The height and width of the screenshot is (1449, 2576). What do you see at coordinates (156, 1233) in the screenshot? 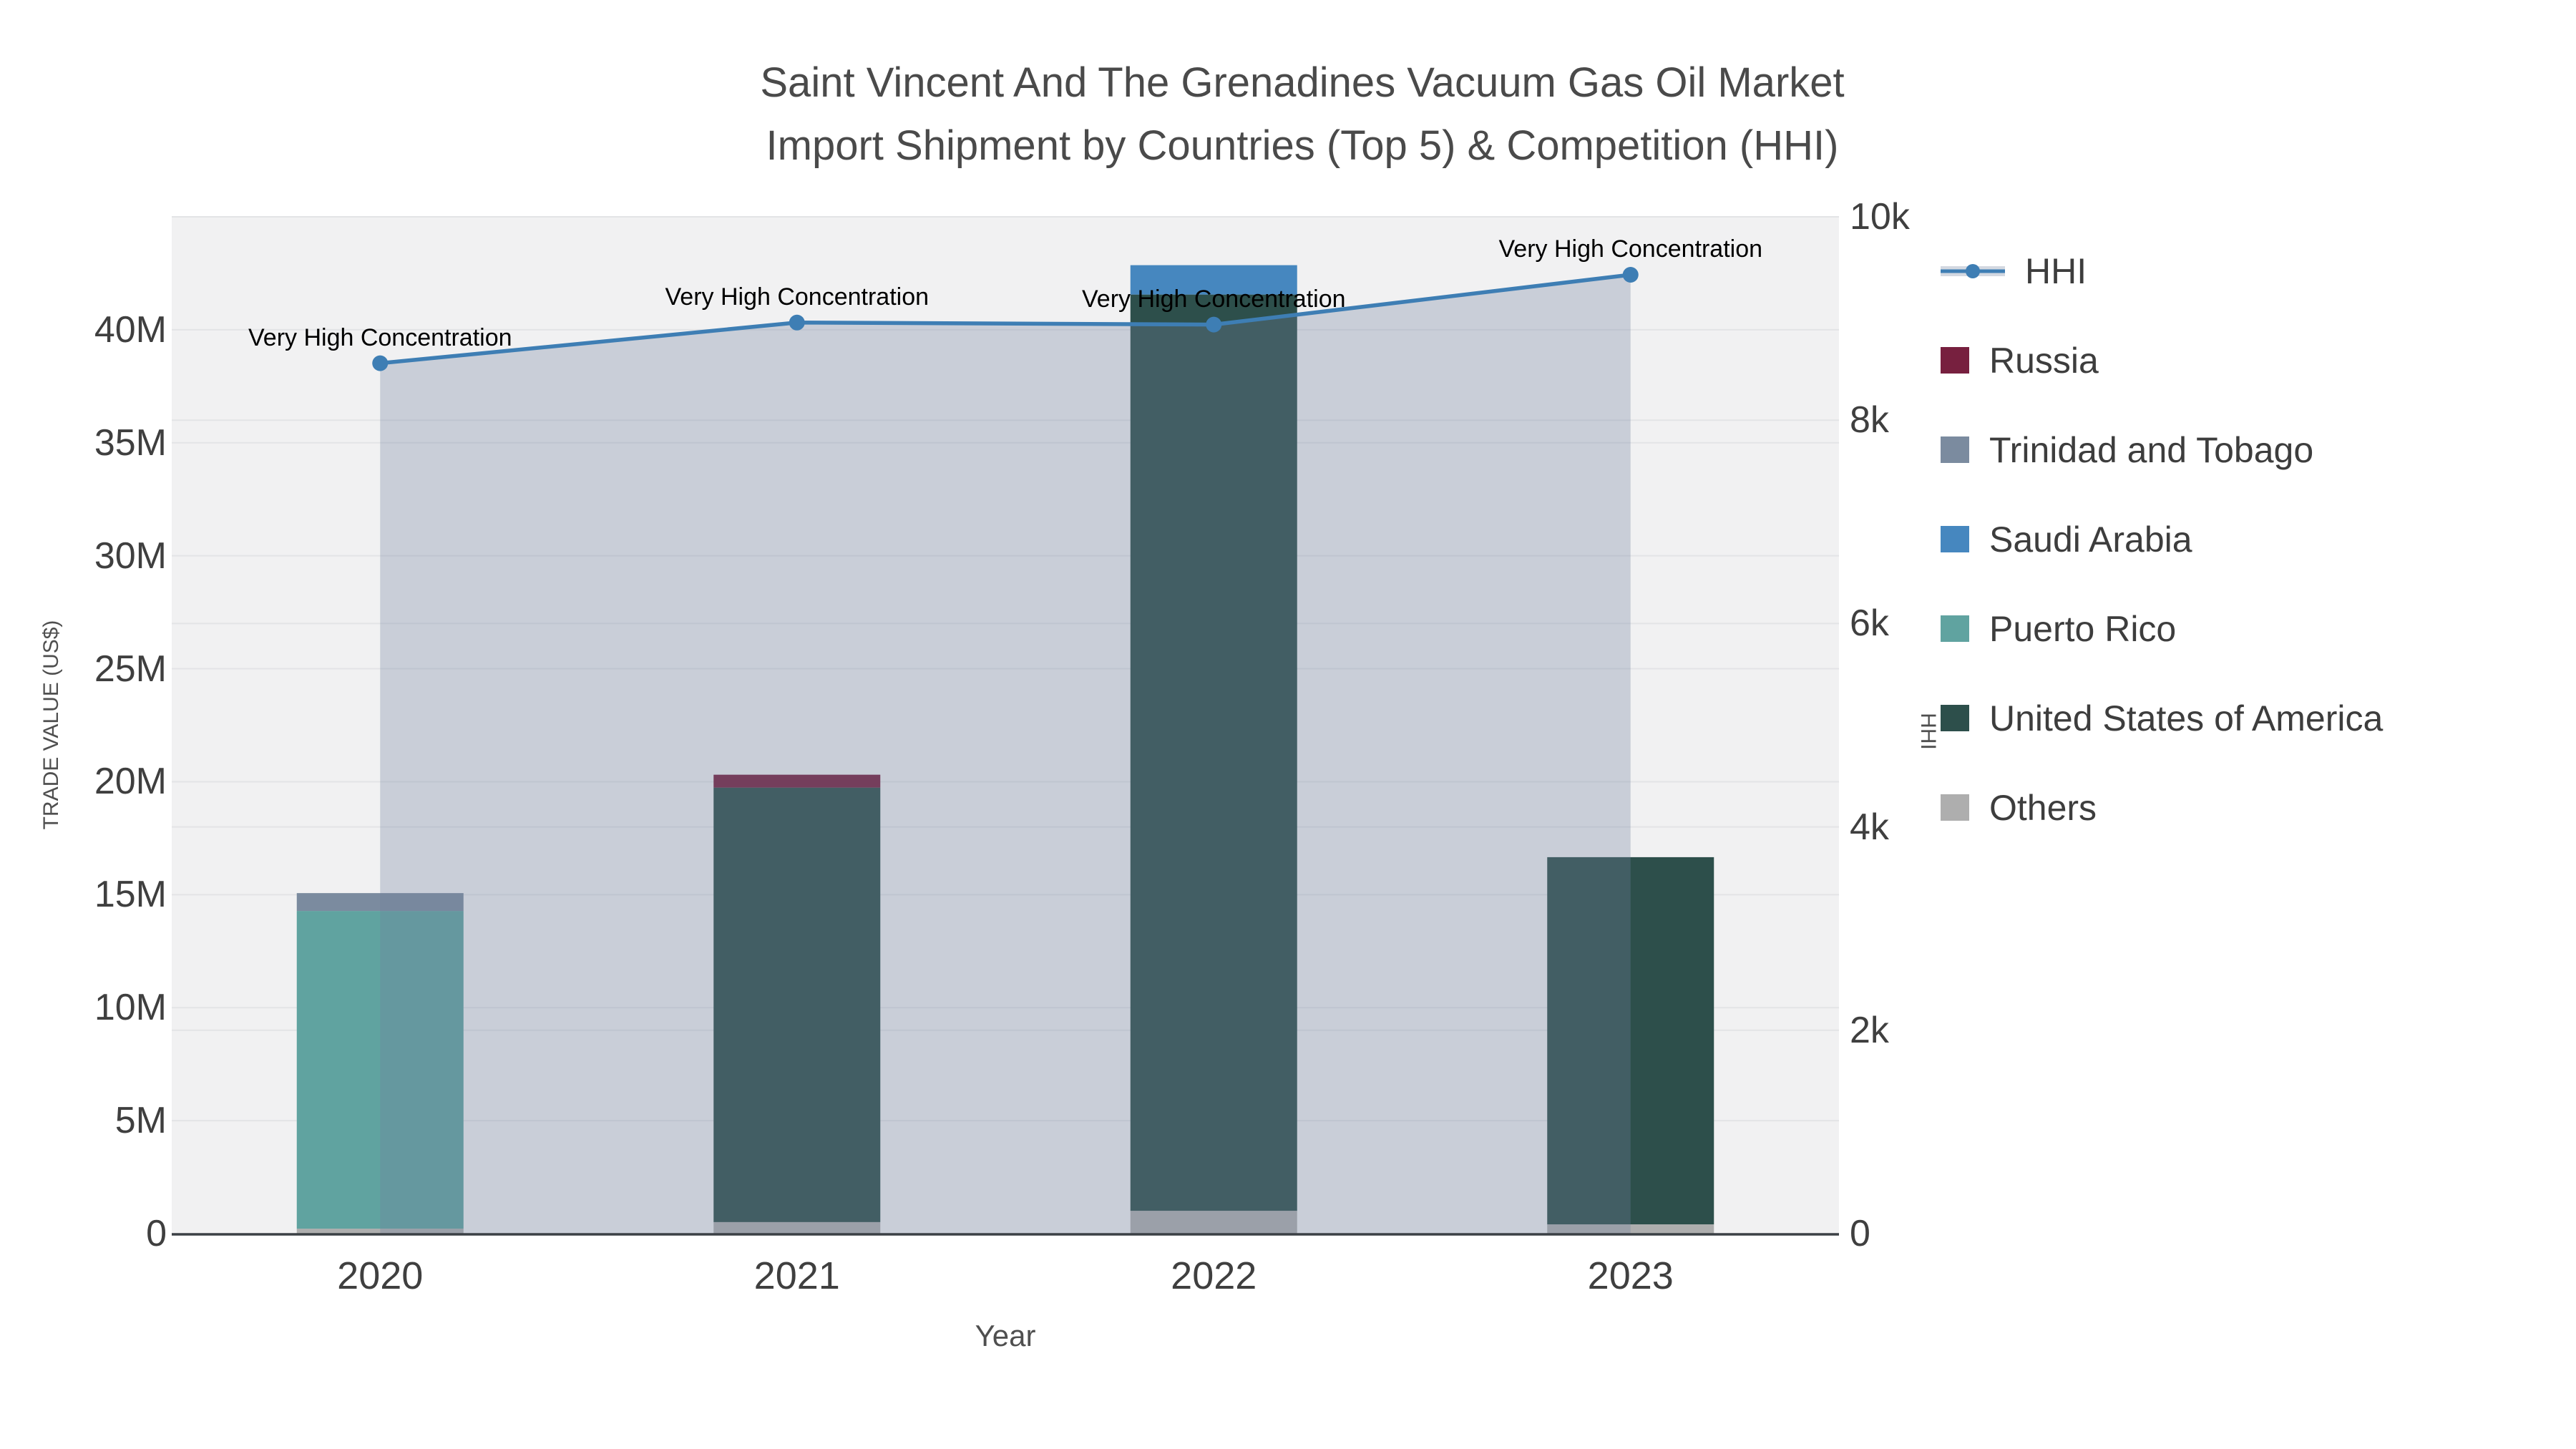
I see `y-left-tick-0: 0` at bounding box center [156, 1233].